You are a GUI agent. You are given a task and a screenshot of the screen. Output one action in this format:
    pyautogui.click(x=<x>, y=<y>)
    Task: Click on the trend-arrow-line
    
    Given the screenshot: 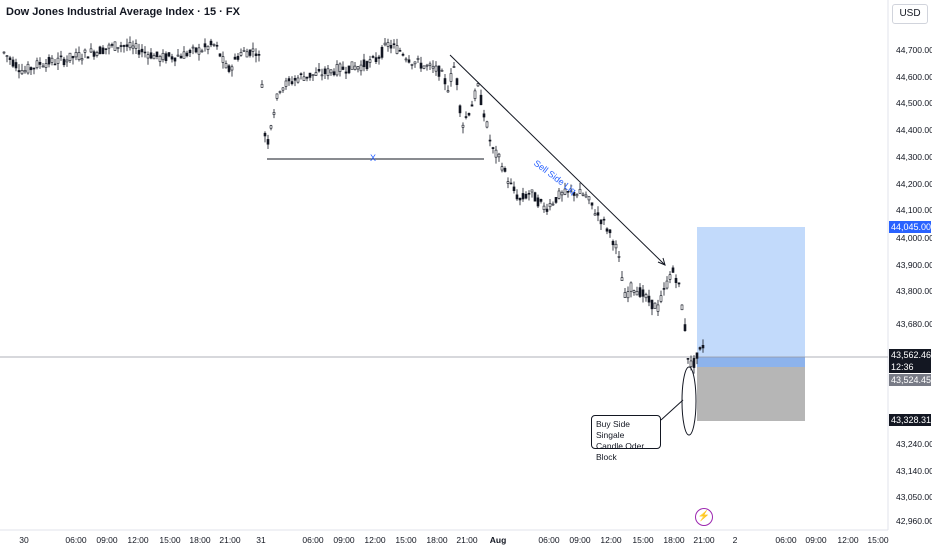 What is the action you would take?
    pyautogui.click(x=557, y=160)
    